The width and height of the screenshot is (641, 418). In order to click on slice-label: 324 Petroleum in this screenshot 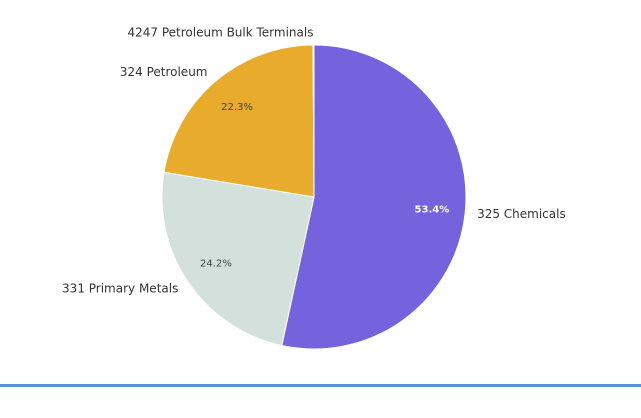, I will do `click(164, 72)`.